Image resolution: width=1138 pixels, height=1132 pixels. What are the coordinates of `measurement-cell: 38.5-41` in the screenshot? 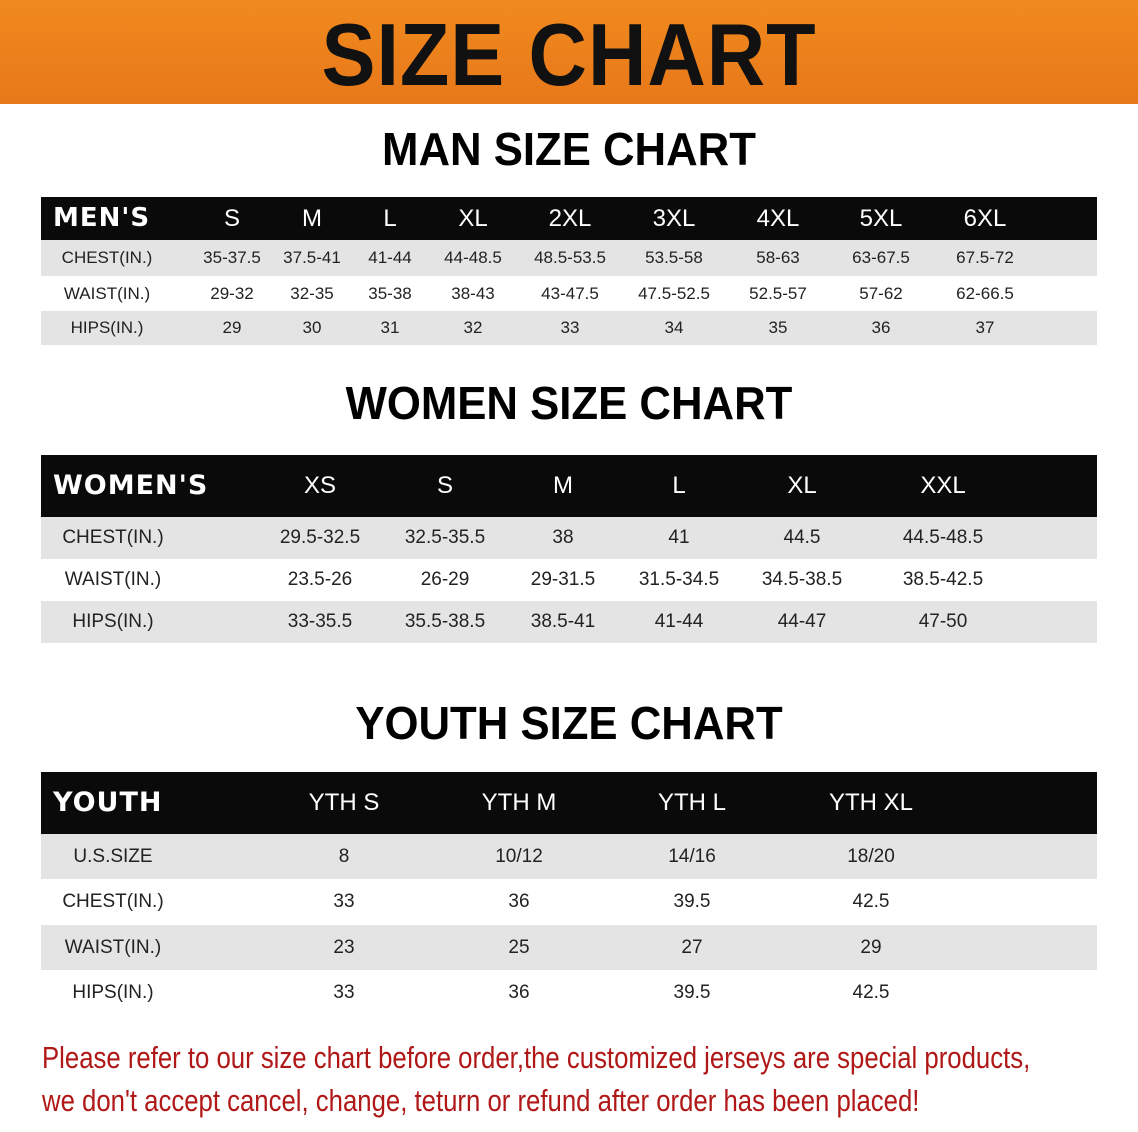 It's located at (563, 621).